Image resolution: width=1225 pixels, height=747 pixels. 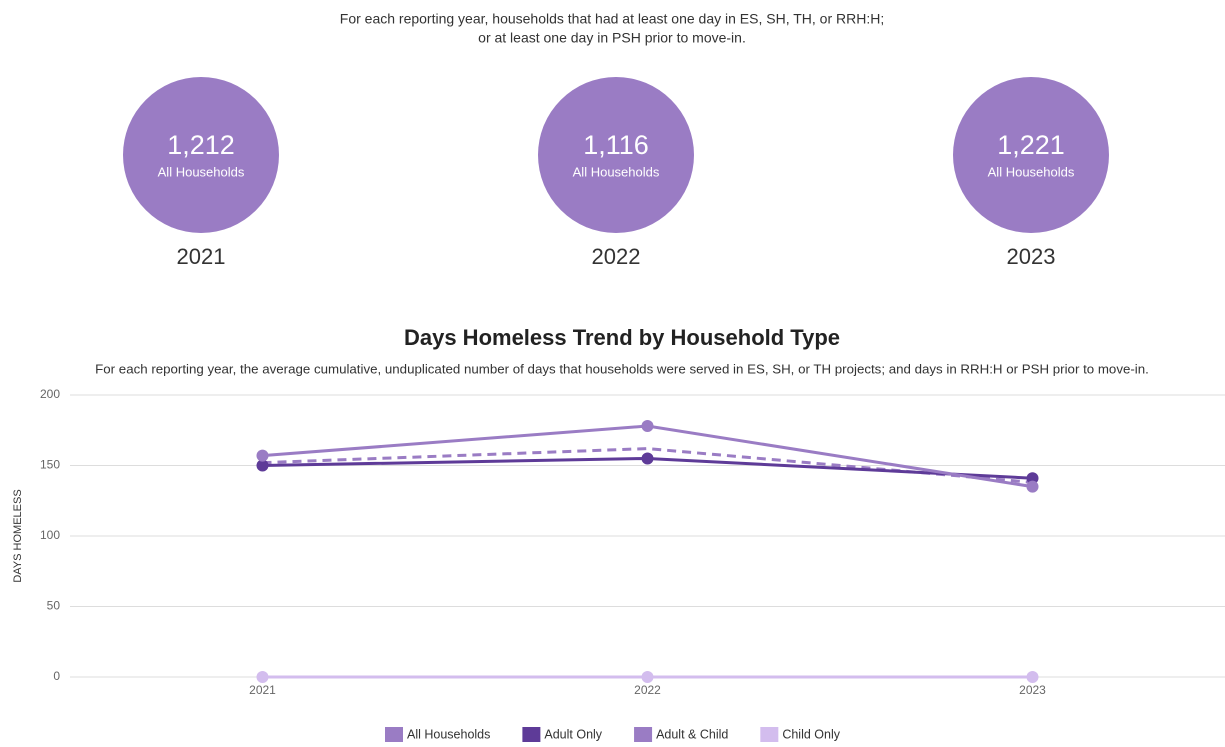 What do you see at coordinates (50, 465) in the screenshot?
I see `y-tick-label: 150` at bounding box center [50, 465].